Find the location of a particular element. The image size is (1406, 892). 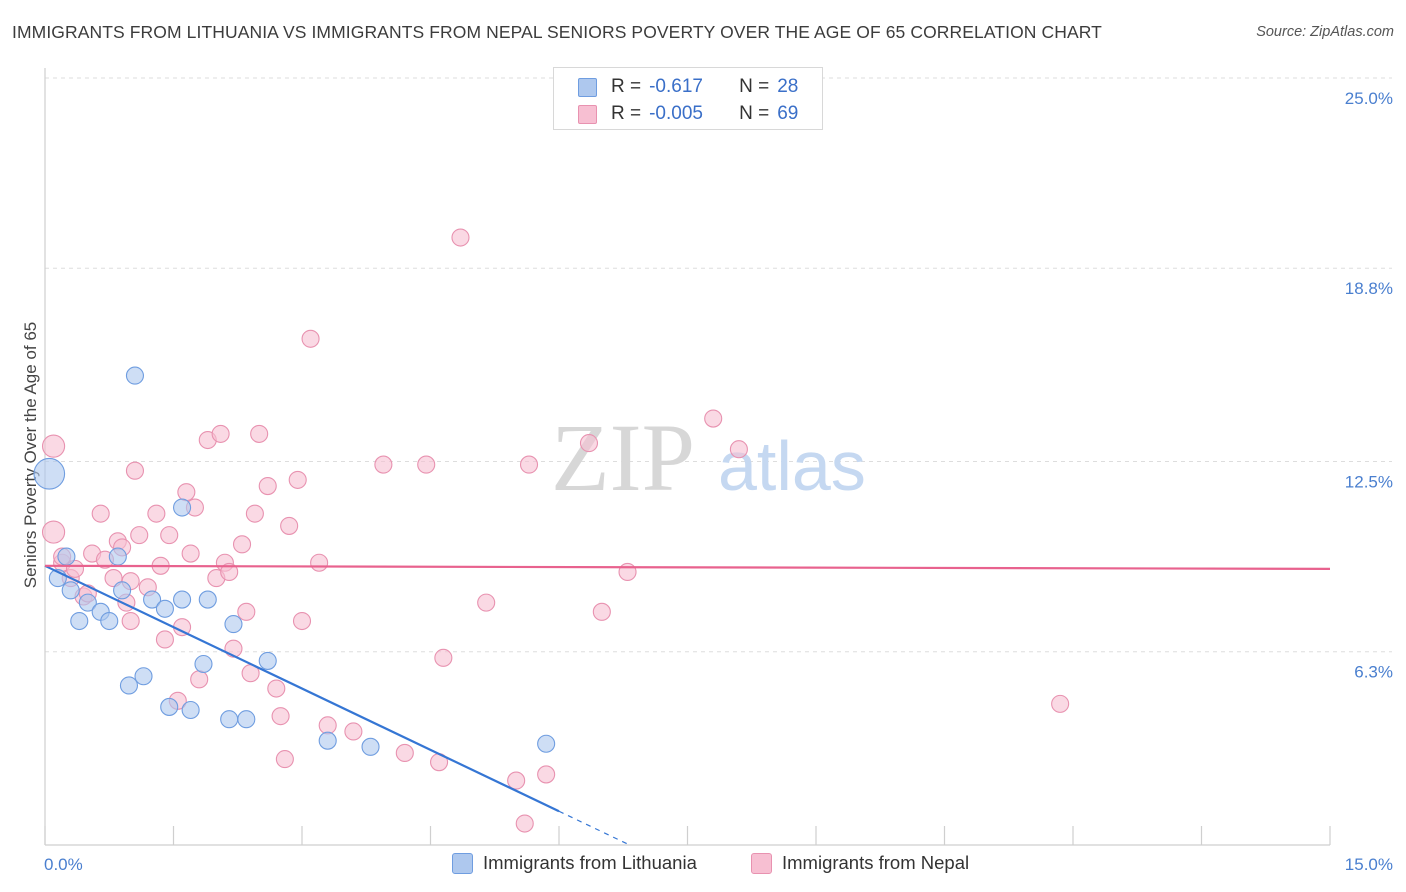

watermark-zip: ZIP is located at coordinates (623, 457).